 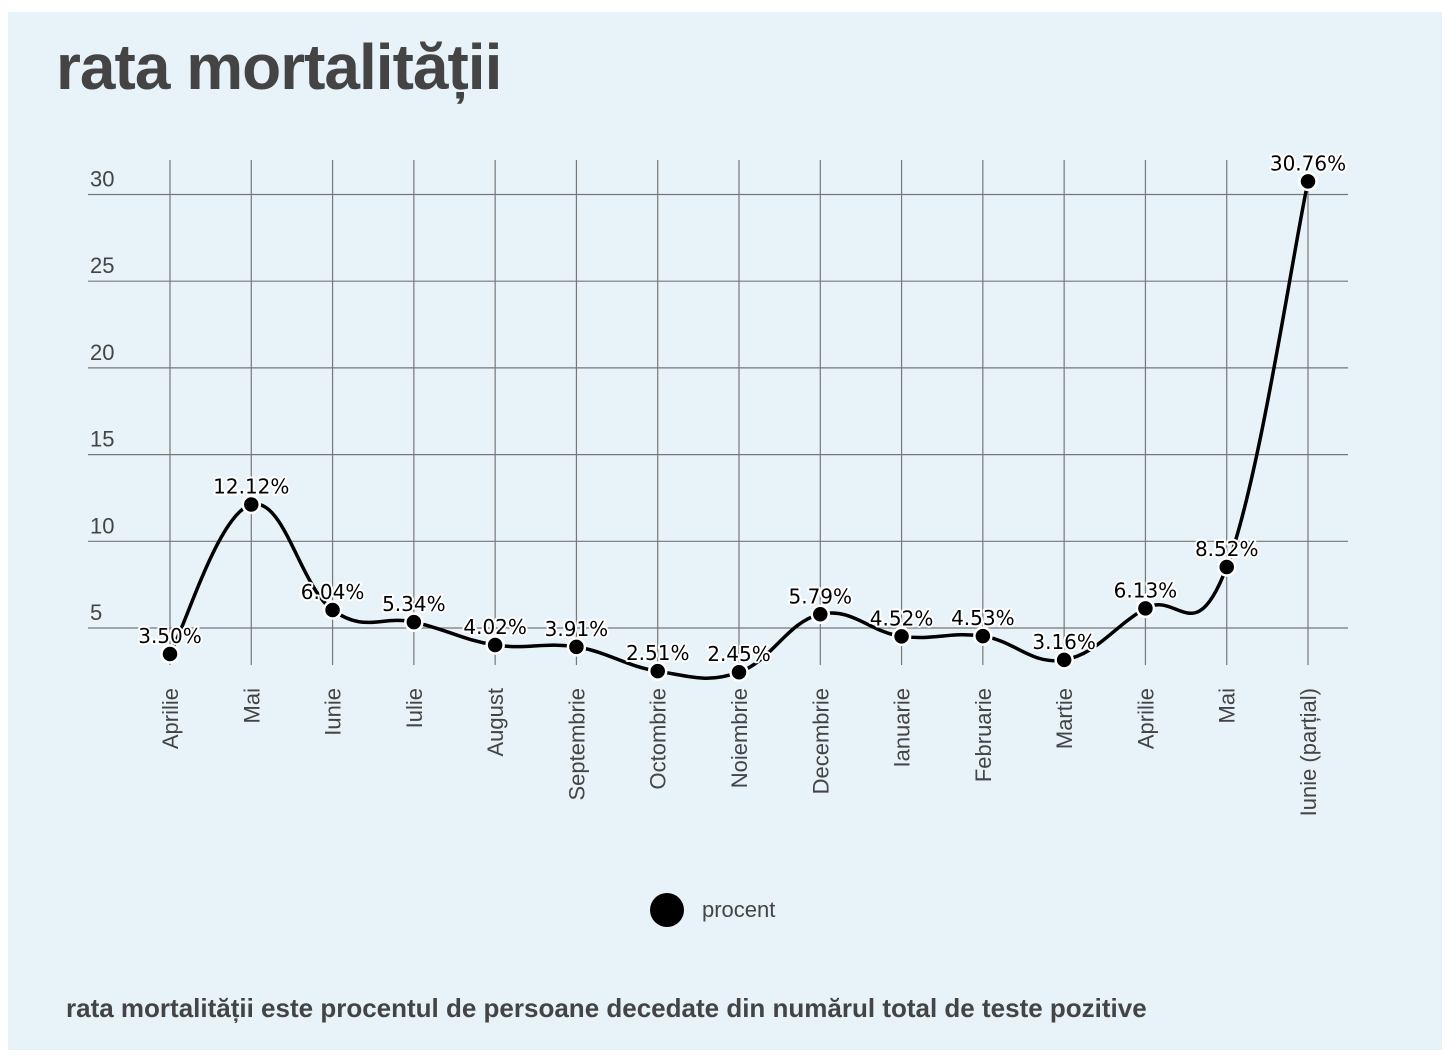 I want to click on y-tick-label: 30, so click(x=102, y=179).